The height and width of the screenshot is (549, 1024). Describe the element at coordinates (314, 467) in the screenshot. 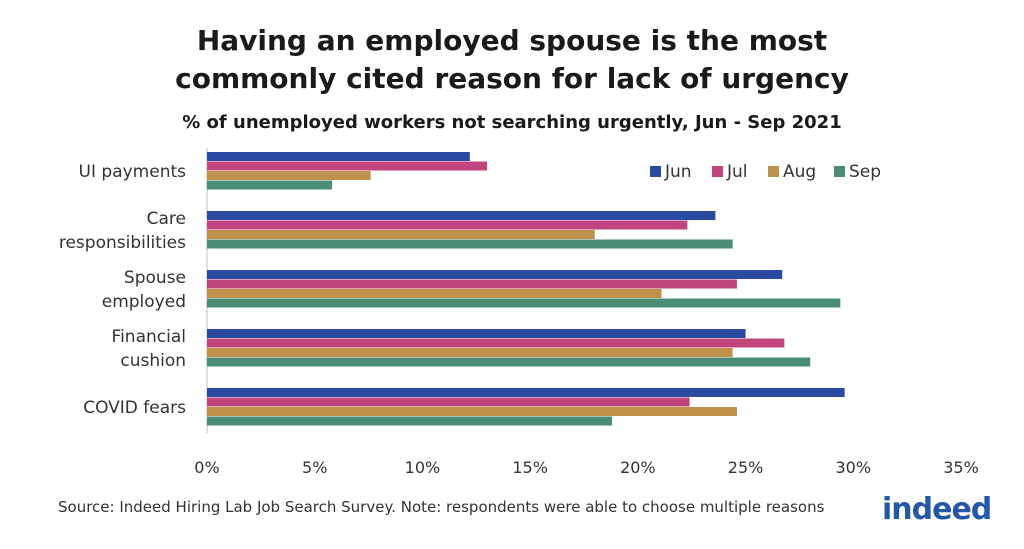

I see `x-tick-label: 5%` at that location.